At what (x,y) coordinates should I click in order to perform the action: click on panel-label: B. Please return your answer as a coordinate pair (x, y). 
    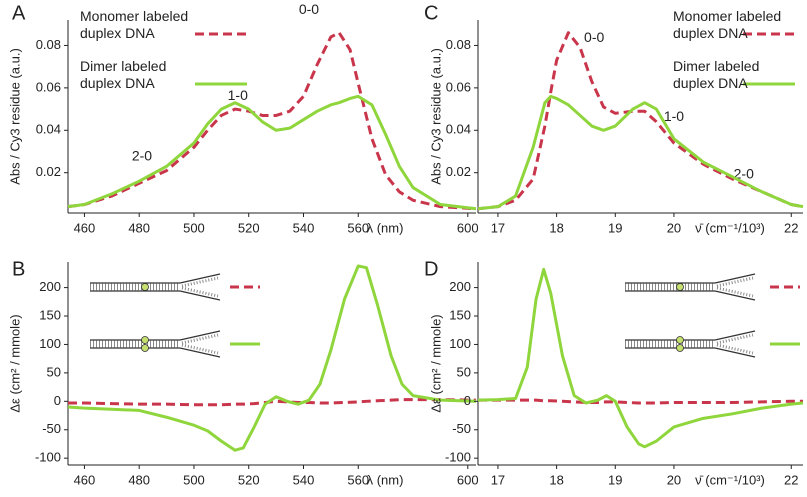
    Looking at the image, I should click on (18, 269).